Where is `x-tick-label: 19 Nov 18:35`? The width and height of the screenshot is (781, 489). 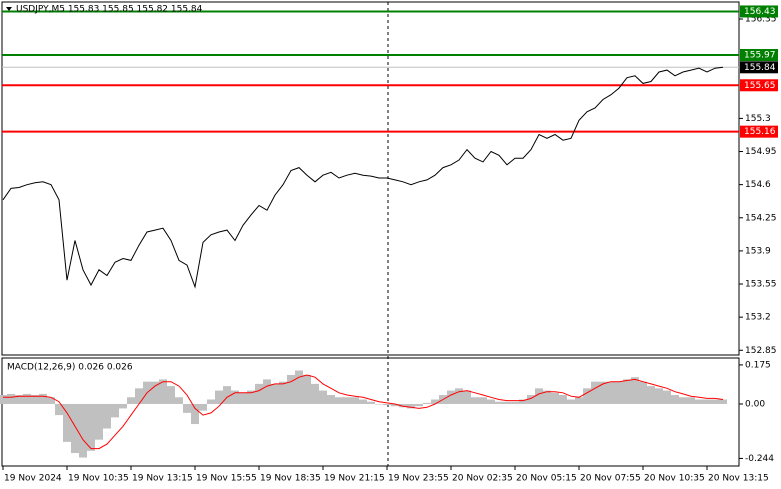
x-tick-label: 19 Nov 18:35 is located at coordinates (290, 479).